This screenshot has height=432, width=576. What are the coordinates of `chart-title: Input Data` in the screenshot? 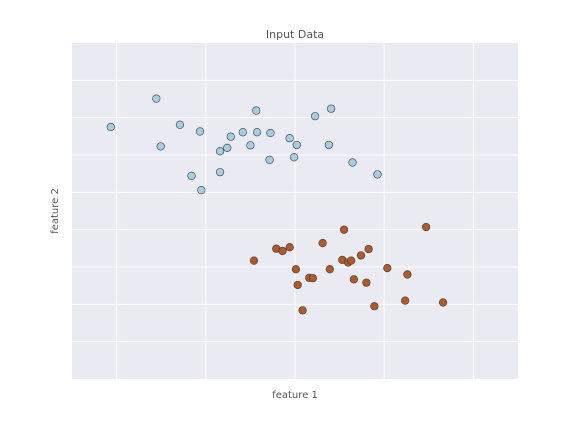 It's located at (295, 34).